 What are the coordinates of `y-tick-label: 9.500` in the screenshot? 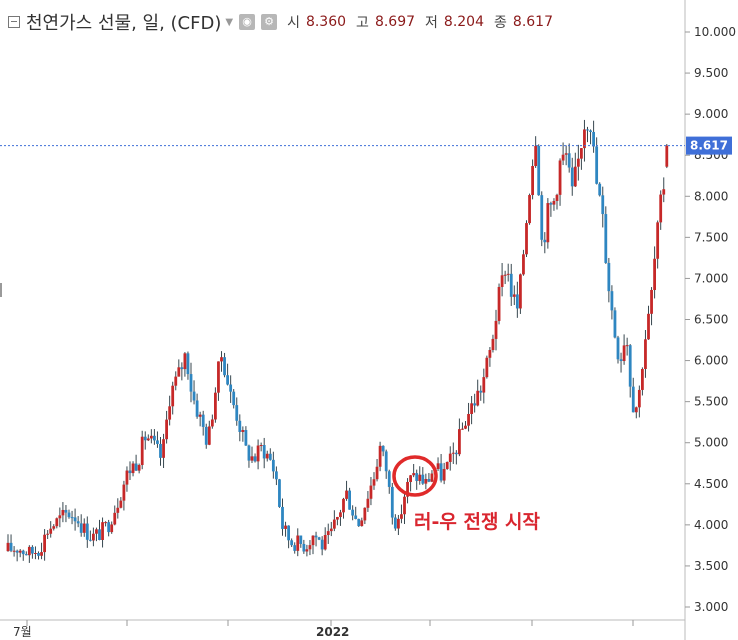 It's located at (711, 73).